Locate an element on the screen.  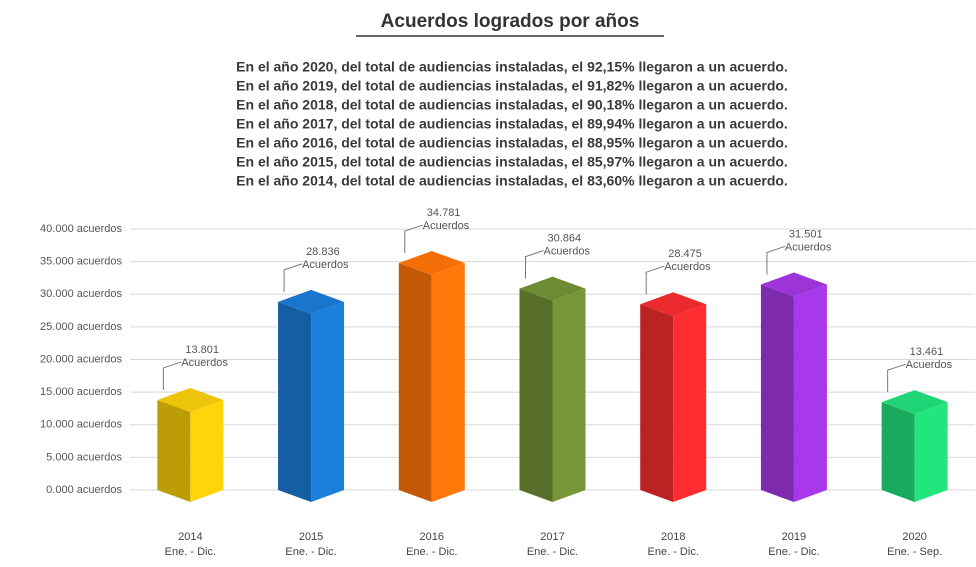
x-tick-label: 2017 is located at coordinates (552, 537).